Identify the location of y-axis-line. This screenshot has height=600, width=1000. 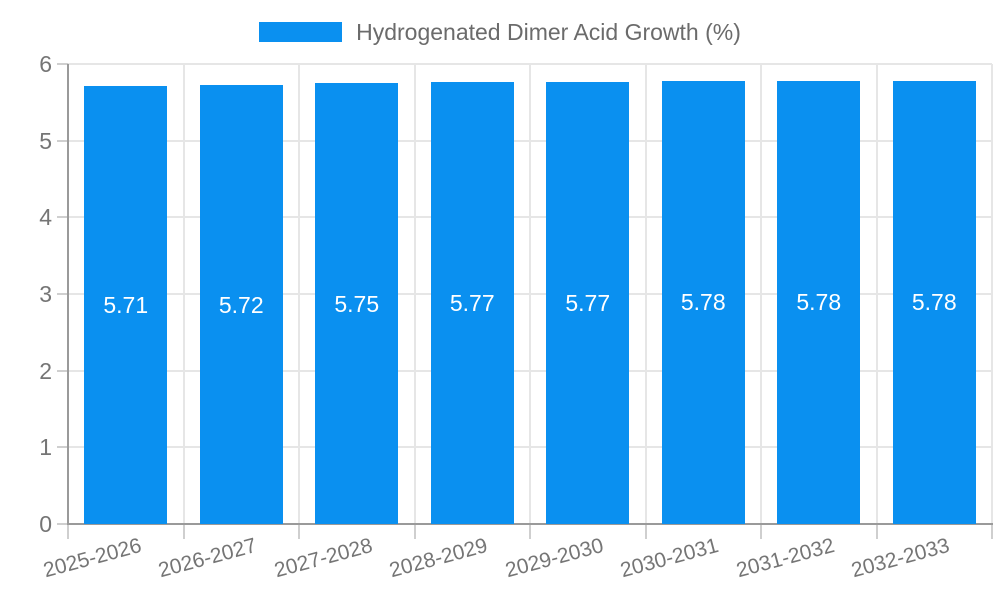
(68, 294).